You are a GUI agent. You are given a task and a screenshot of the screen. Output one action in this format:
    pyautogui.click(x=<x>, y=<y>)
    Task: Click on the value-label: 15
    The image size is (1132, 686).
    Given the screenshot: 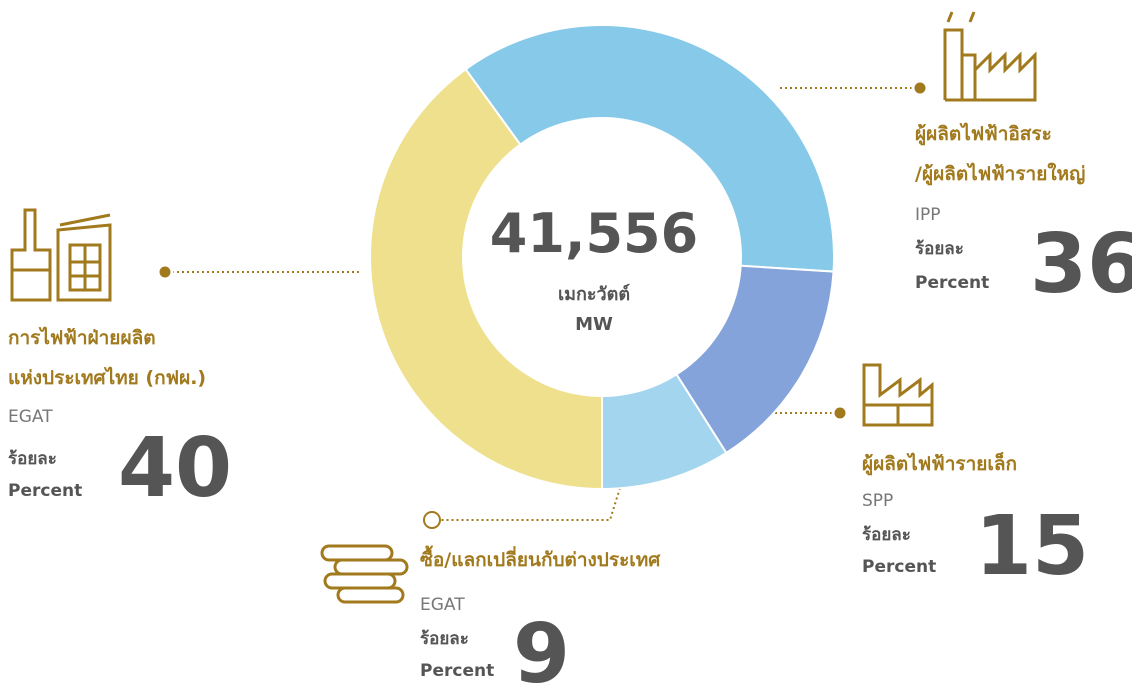 What is the action you would take?
    pyautogui.click(x=1032, y=546)
    